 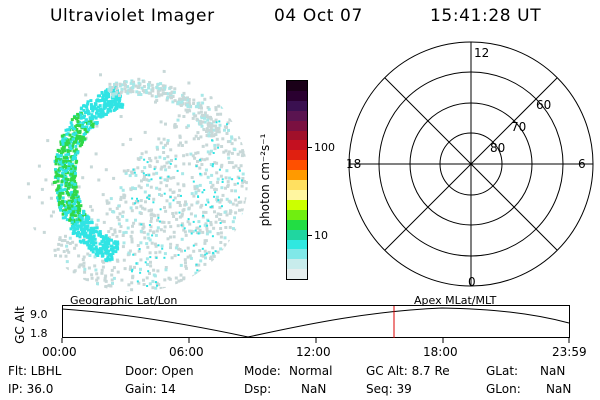 I want to click on colorbar-segment, so click(x=297, y=105).